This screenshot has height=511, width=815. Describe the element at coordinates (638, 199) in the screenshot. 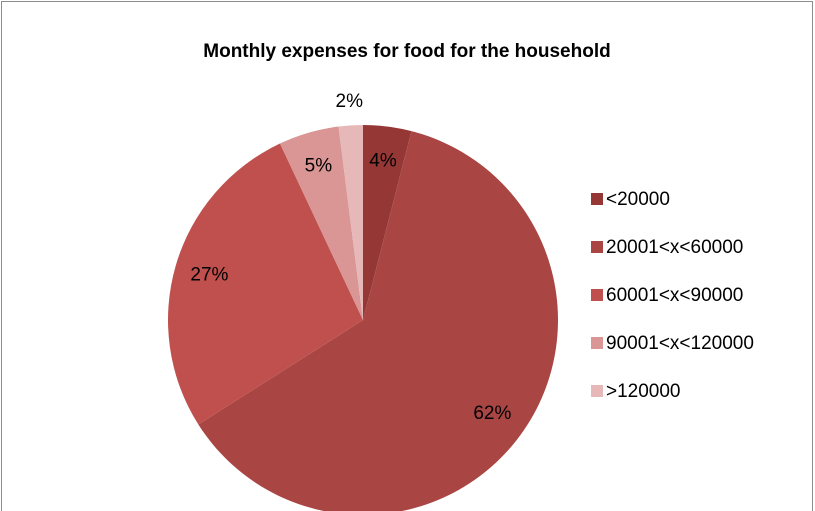

I see `legend-label: <20000` at that location.